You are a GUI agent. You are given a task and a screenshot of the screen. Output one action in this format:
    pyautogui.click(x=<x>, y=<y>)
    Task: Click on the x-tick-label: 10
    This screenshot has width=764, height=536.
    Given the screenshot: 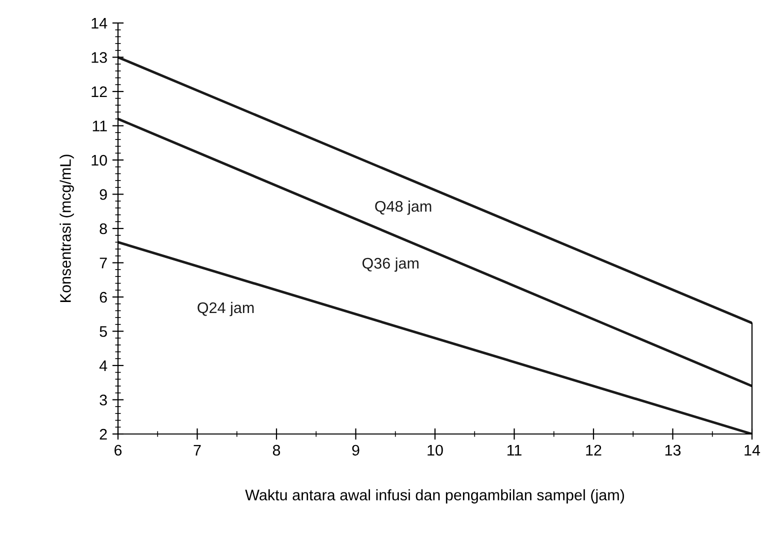 What is the action you would take?
    pyautogui.click(x=435, y=450)
    